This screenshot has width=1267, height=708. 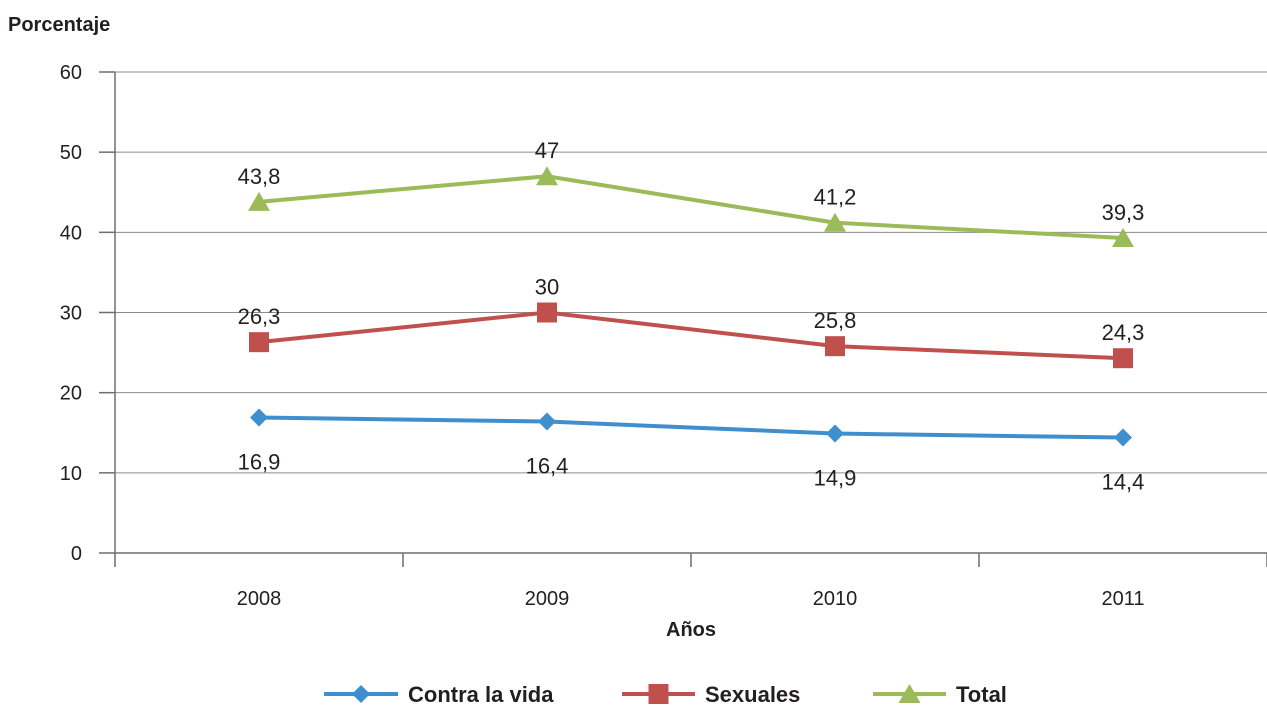 I want to click on data-label-contra-la-vida: 16,4, so click(x=547, y=466).